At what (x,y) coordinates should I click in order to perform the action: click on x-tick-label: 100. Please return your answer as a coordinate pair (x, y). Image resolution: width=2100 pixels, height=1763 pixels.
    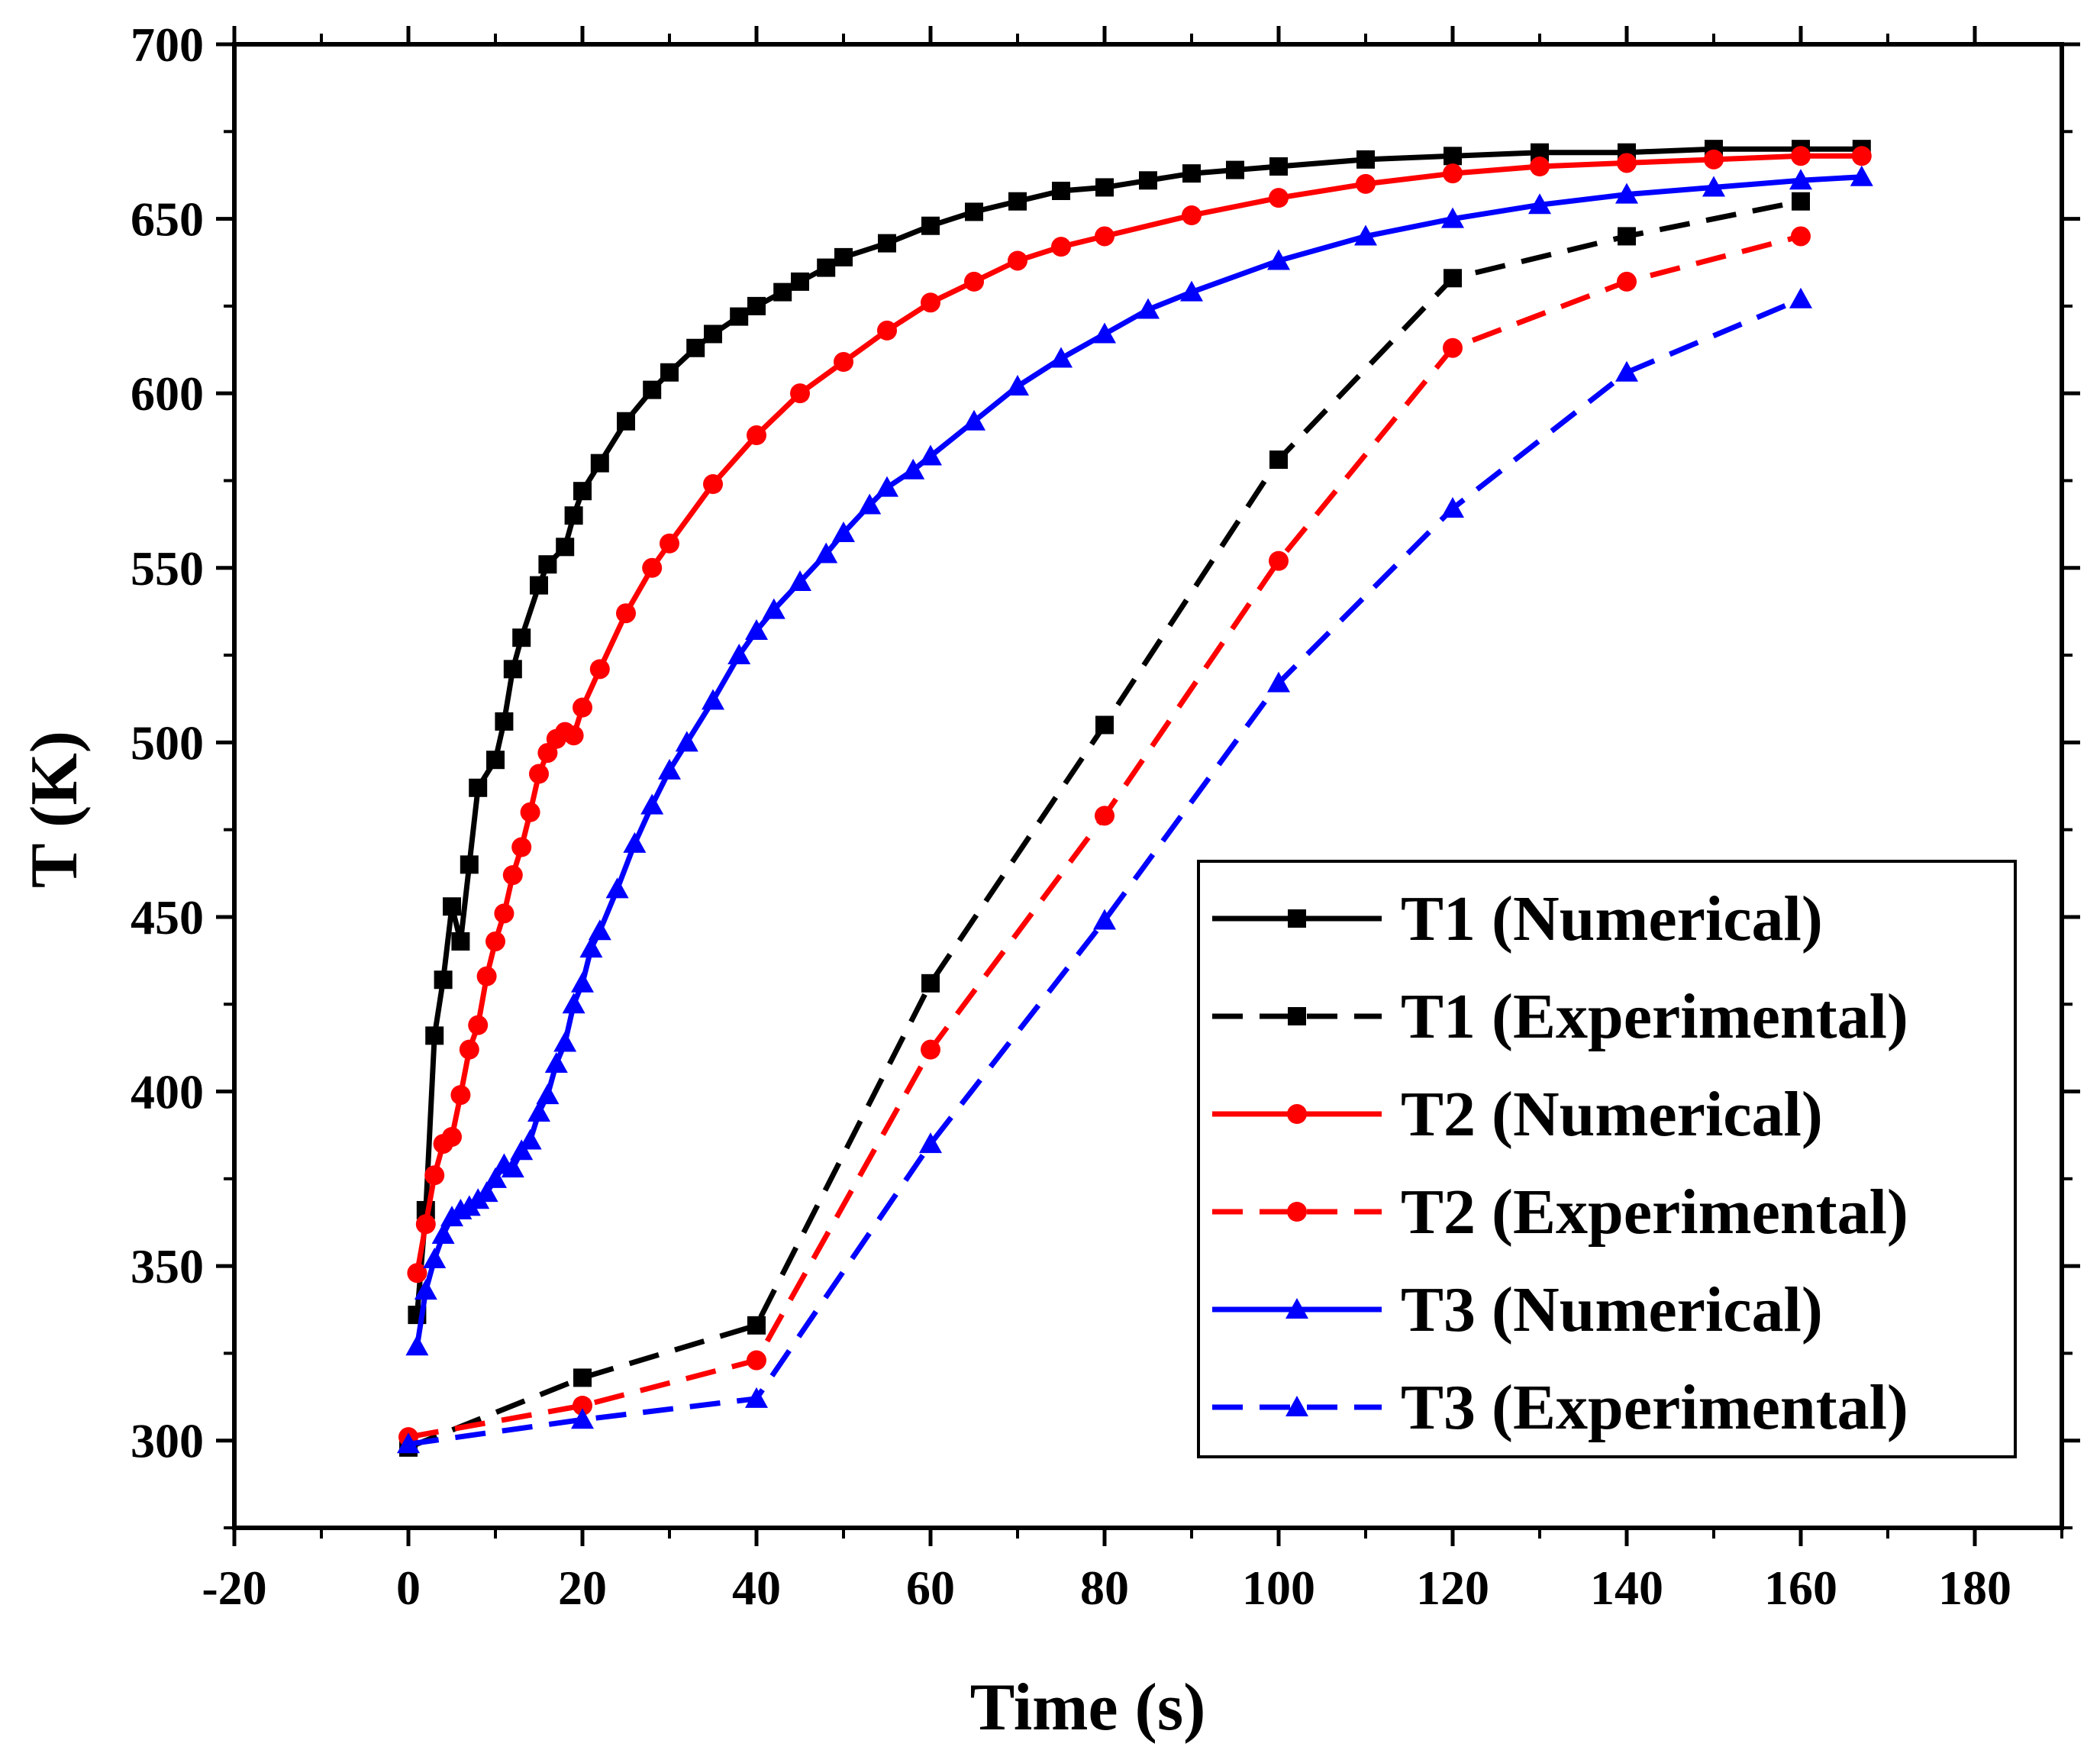
    Looking at the image, I should click on (1278, 1588).